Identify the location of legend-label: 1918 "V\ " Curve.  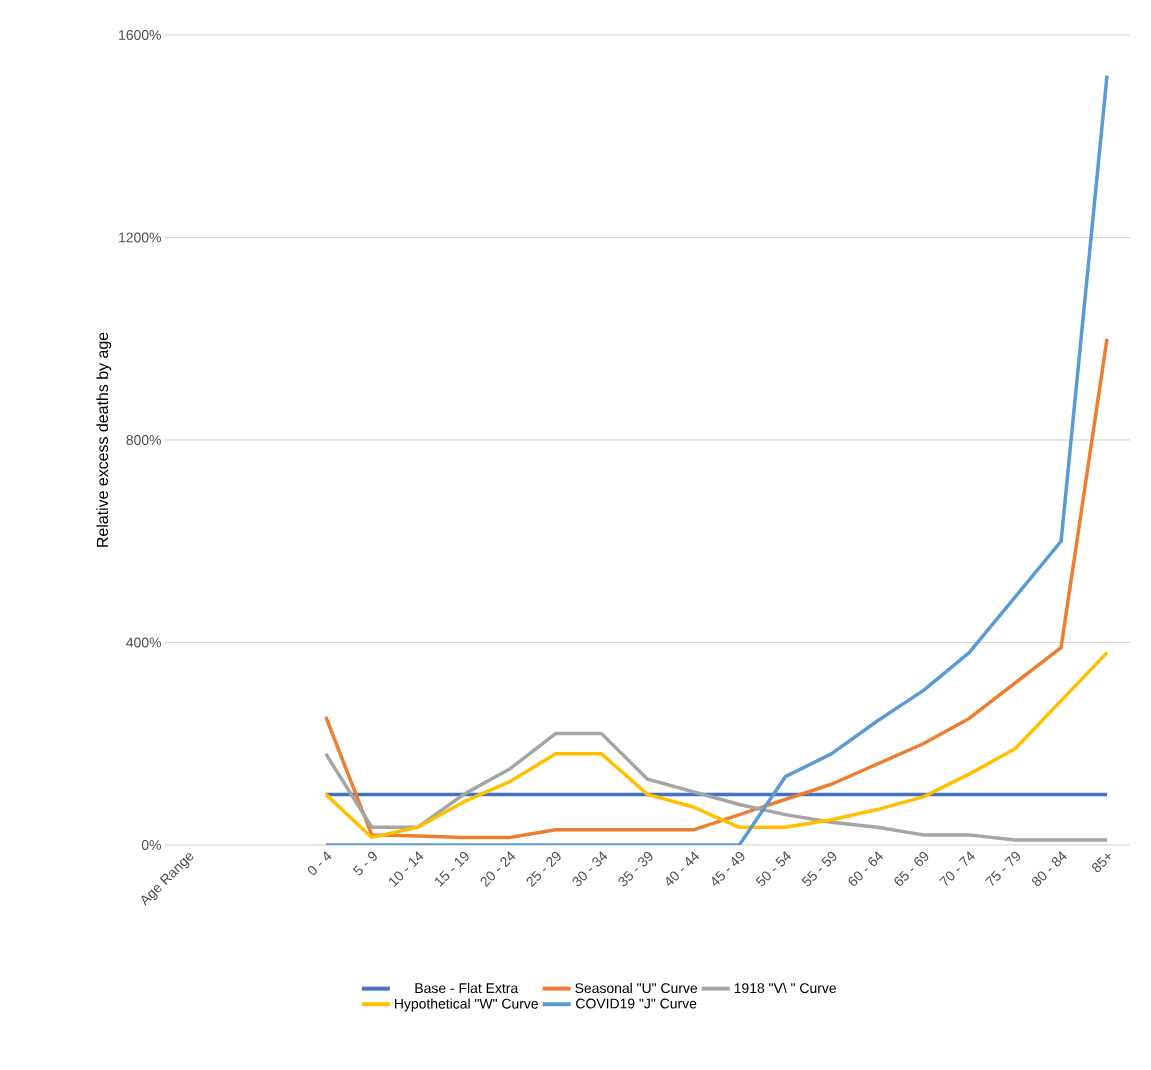
(785, 988).